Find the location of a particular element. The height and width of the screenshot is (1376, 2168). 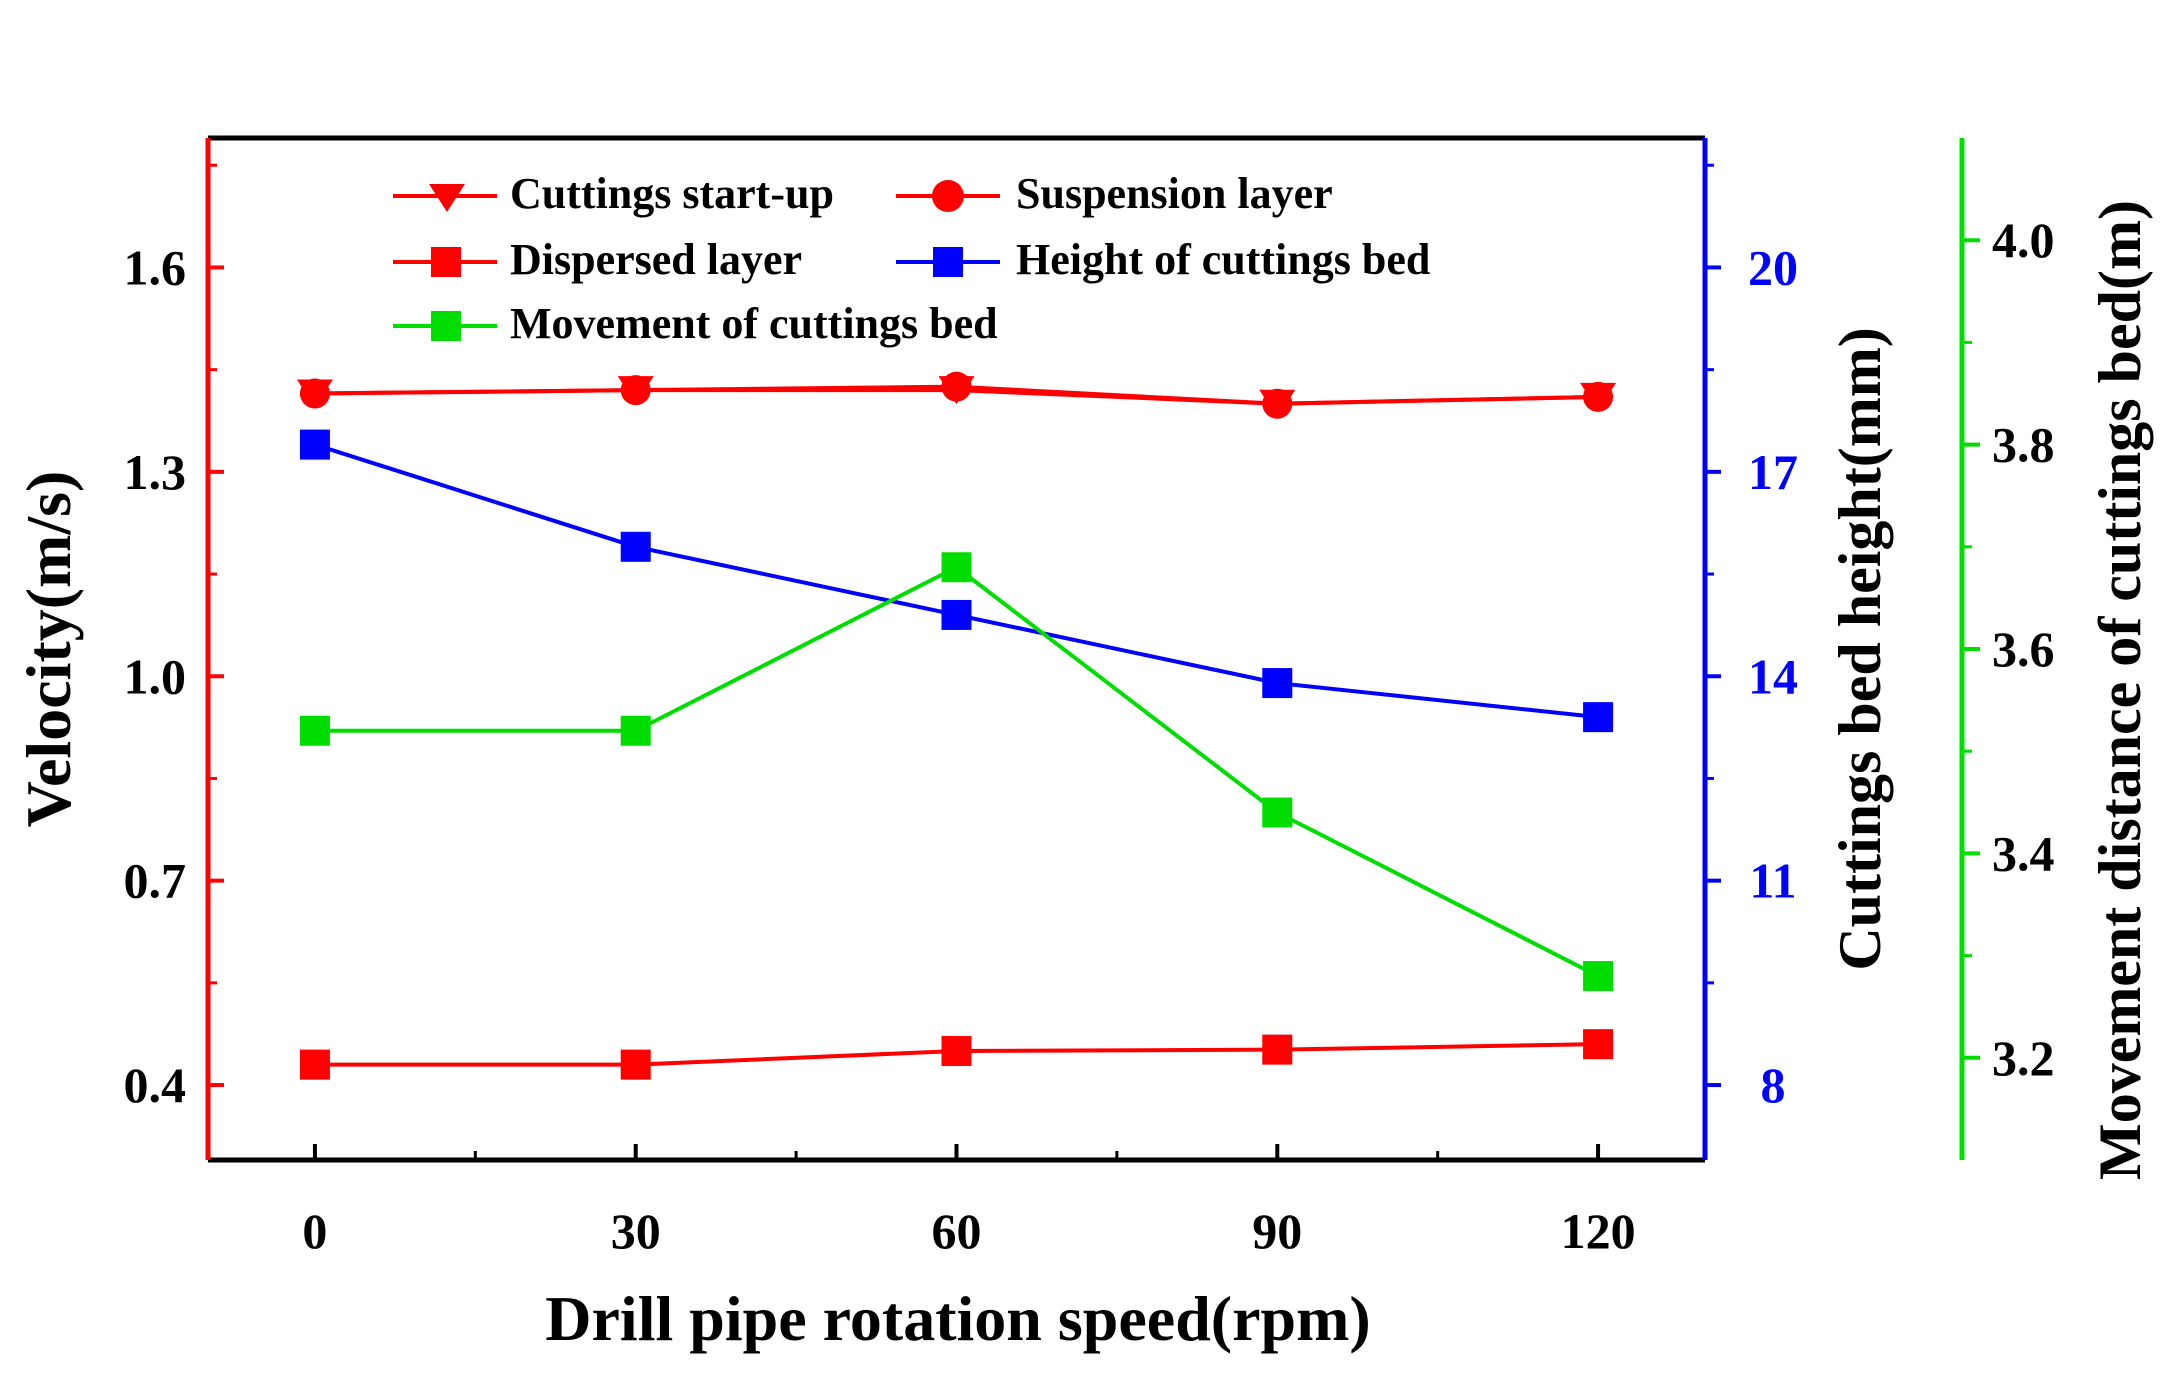

legend-item-suspension-layer: Suspension layer is located at coordinates (1114, 193).